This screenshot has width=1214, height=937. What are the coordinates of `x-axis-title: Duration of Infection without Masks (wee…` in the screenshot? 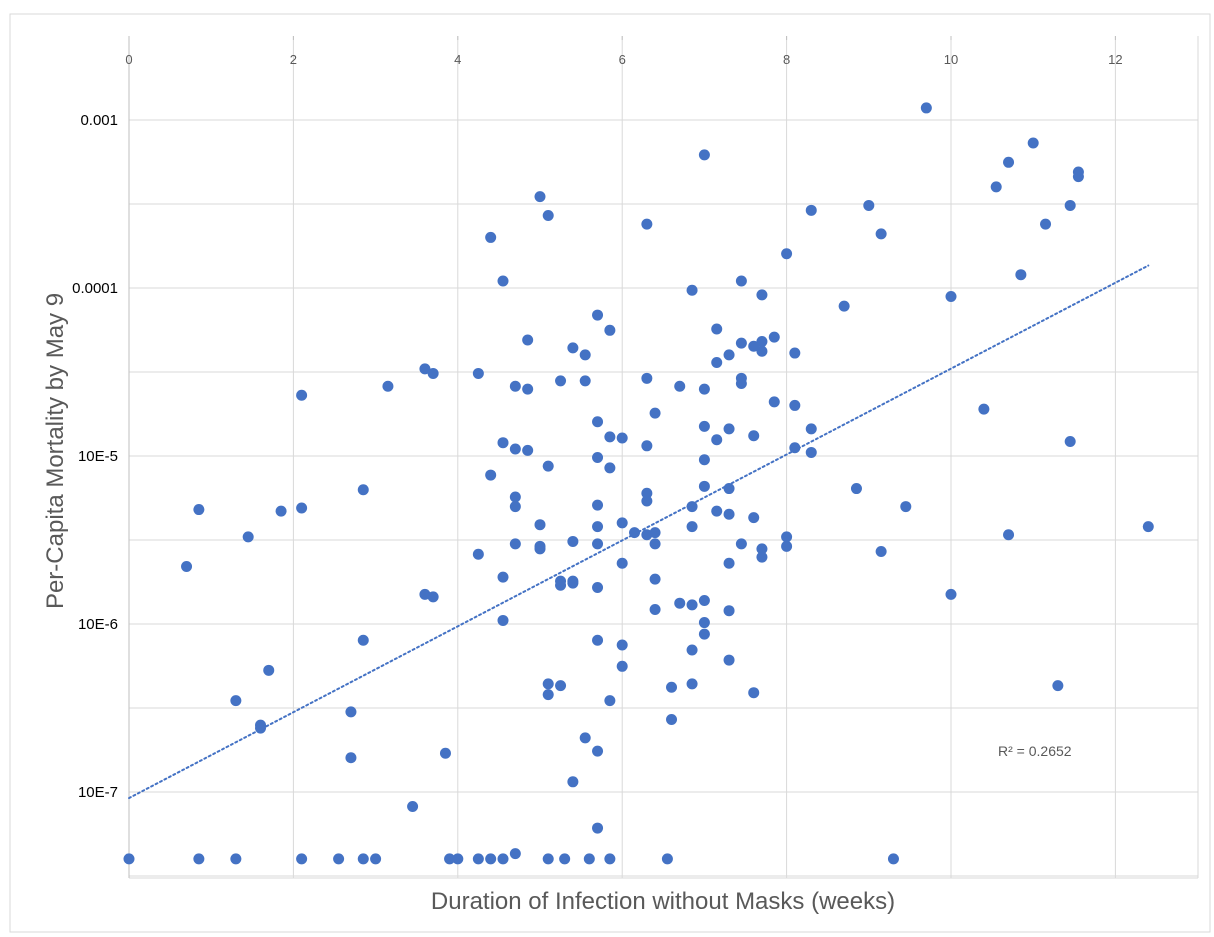 It's located at (663, 901).